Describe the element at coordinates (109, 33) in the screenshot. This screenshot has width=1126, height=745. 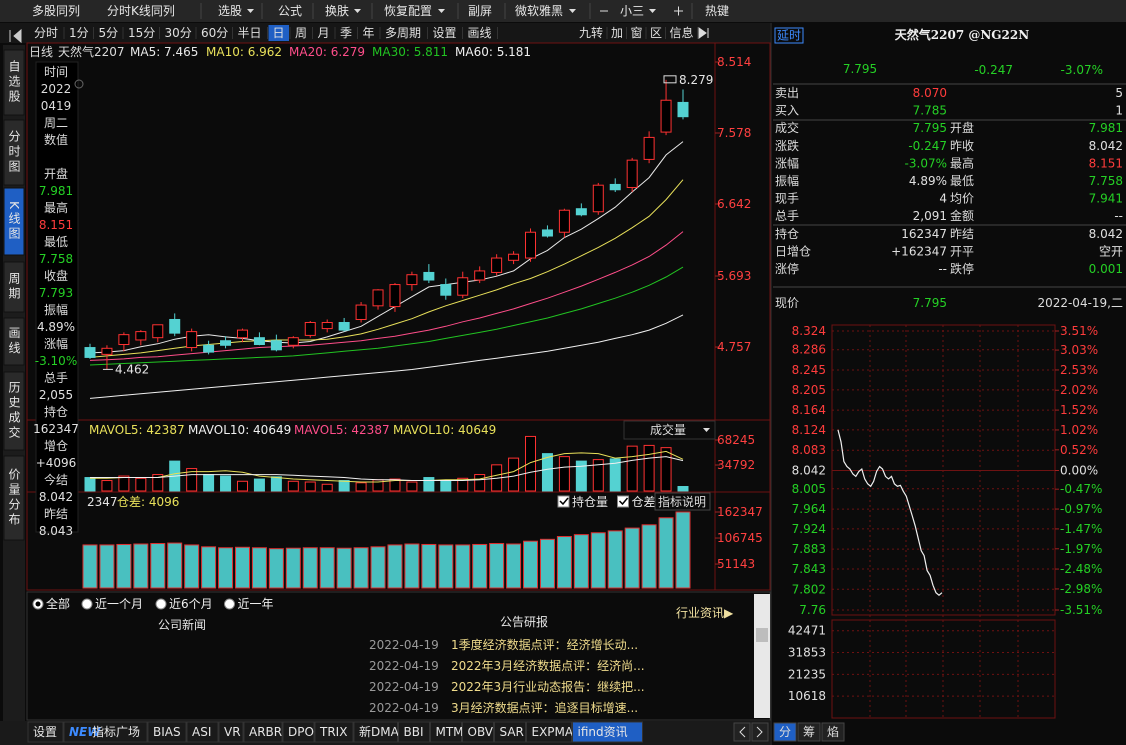
I see `period-button: 5分` at that location.